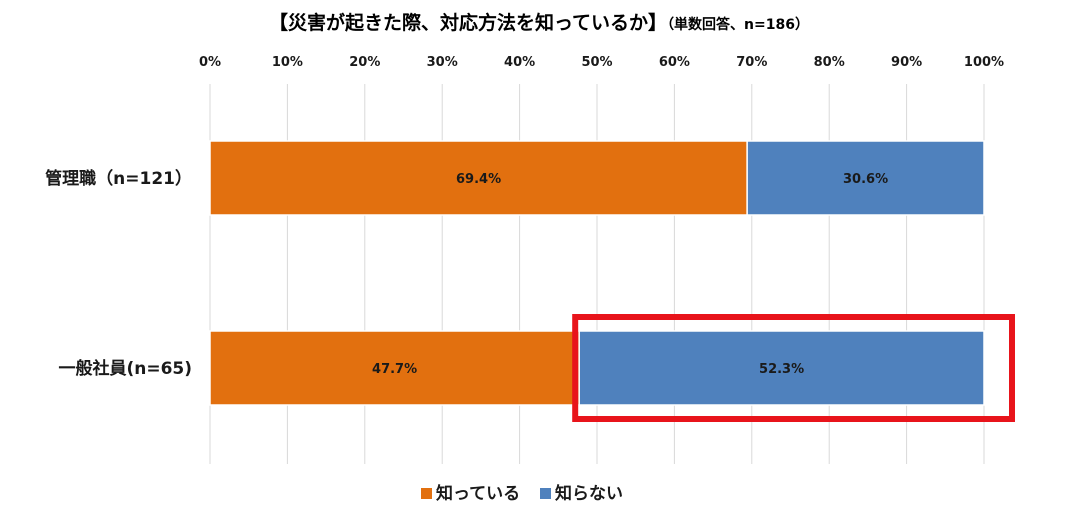  What do you see at coordinates (519, 62) in the screenshot?
I see `x-tick-label: 40%` at bounding box center [519, 62].